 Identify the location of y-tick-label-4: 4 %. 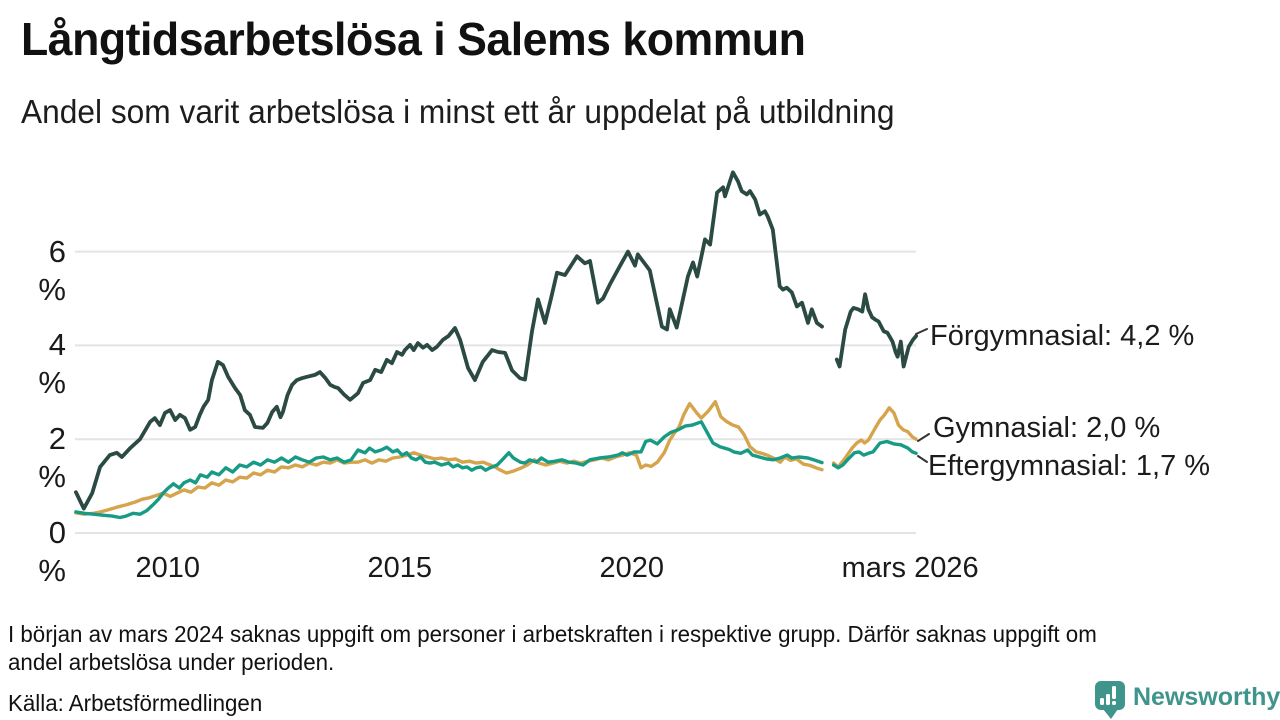
(52, 364).